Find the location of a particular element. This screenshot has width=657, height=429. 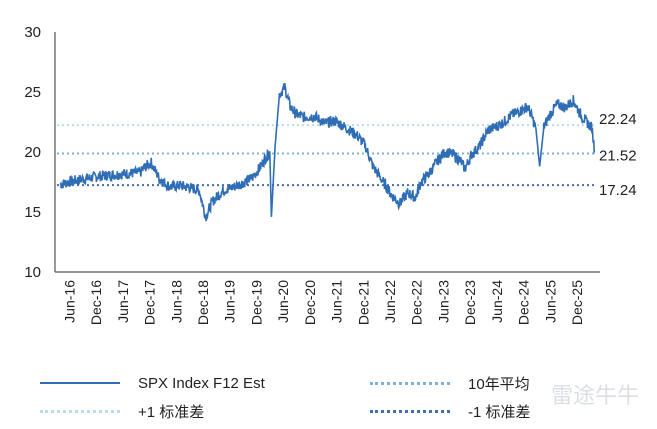

ref-value-labels: 22.24 21.52 17.24 is located at coordinates (618, 155).